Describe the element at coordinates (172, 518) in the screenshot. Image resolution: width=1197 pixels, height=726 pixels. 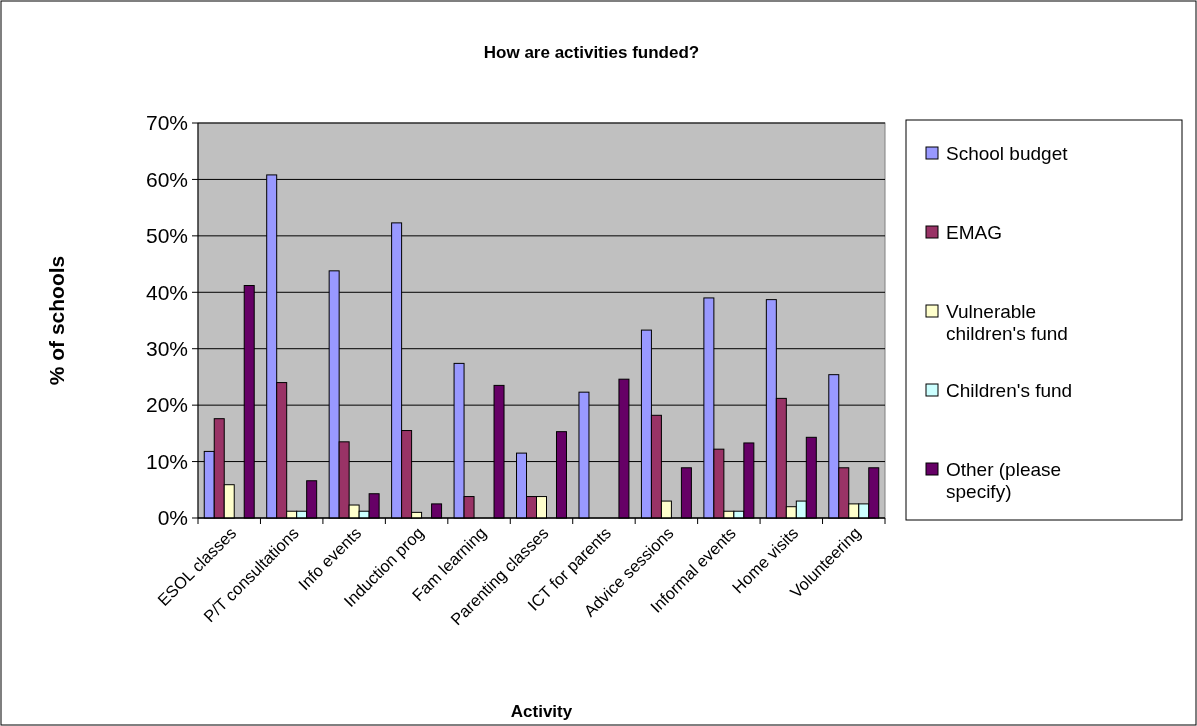
I see `y-tick-label: 0%` at that location.